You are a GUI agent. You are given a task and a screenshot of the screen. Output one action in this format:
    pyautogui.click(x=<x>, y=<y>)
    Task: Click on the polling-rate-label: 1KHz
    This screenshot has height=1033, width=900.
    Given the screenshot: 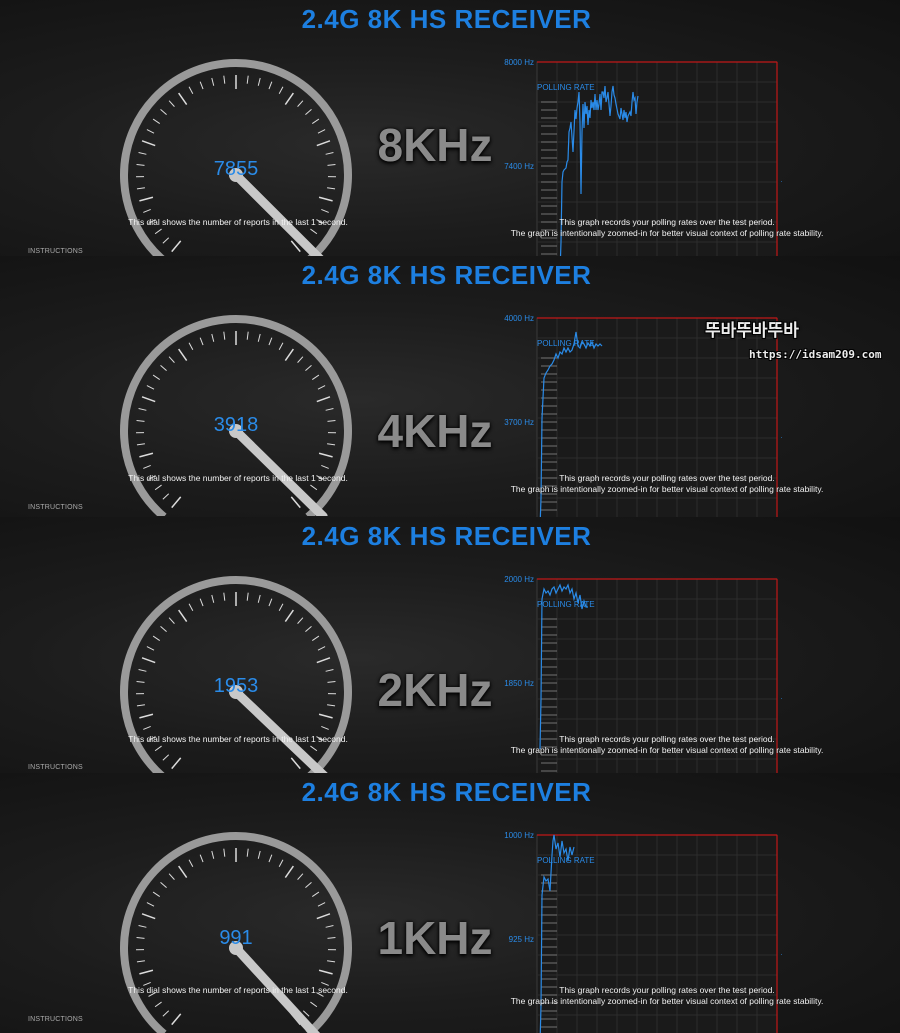 What is the action you would take?
    pyautogui.click(x=435, y=938)
    